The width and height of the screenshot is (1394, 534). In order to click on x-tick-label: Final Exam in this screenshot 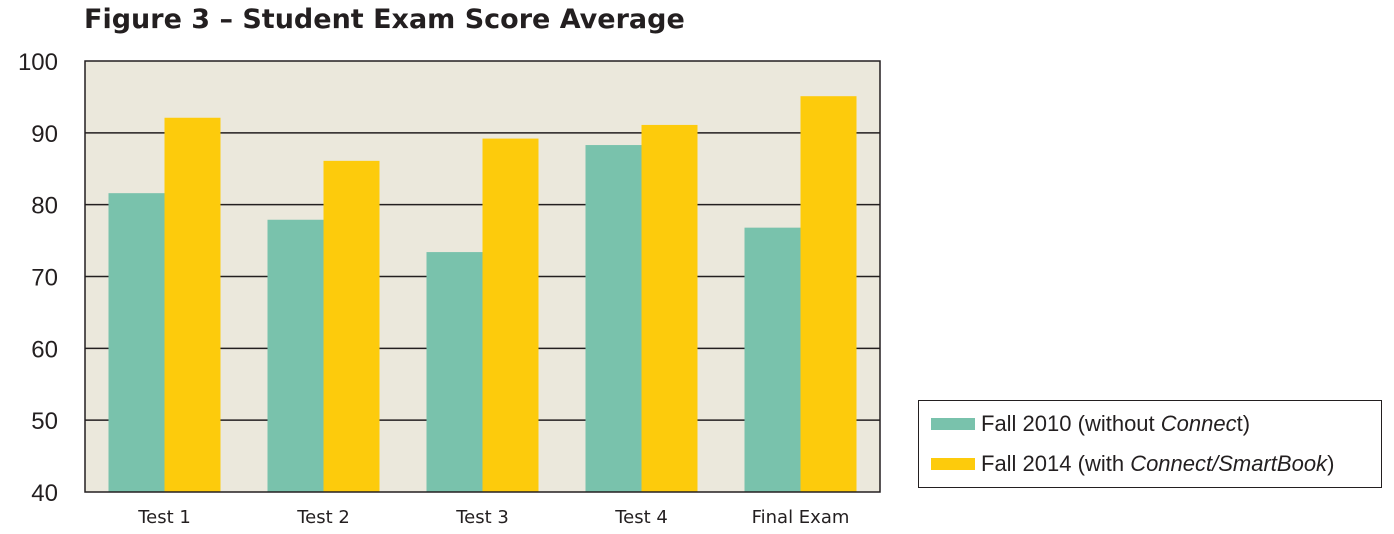, I will do `click(801, 517)`.